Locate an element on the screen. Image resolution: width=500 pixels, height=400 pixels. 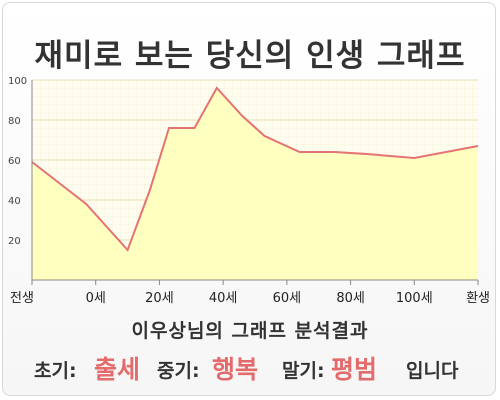
ending-text: 입니다 is located at coordinates (432, 371).